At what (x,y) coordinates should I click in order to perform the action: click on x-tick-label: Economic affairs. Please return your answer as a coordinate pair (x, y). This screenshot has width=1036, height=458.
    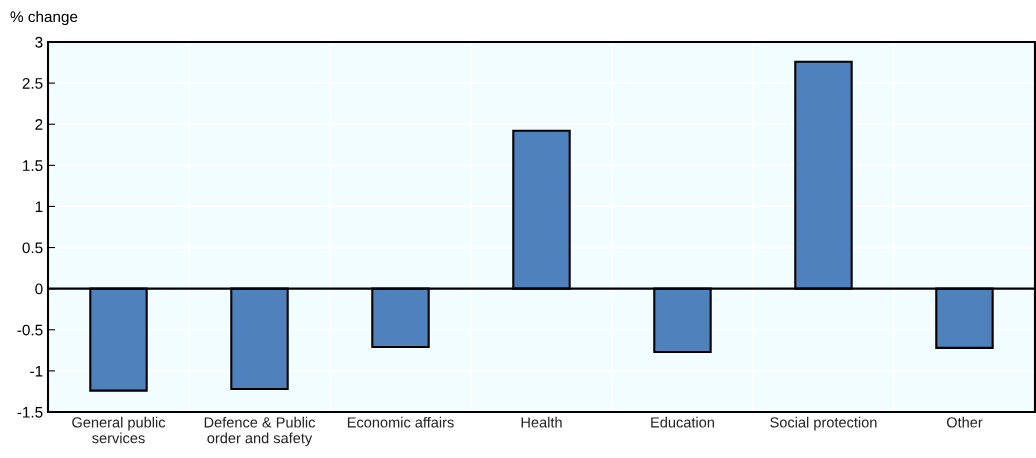
    Looking at the image, I should click on (400, 422).